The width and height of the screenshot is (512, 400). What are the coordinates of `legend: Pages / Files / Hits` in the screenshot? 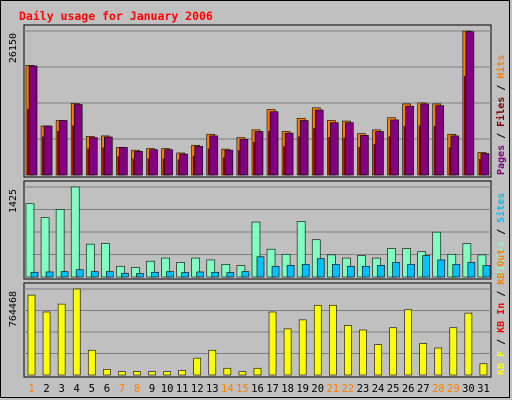 It's located at (501, 115).